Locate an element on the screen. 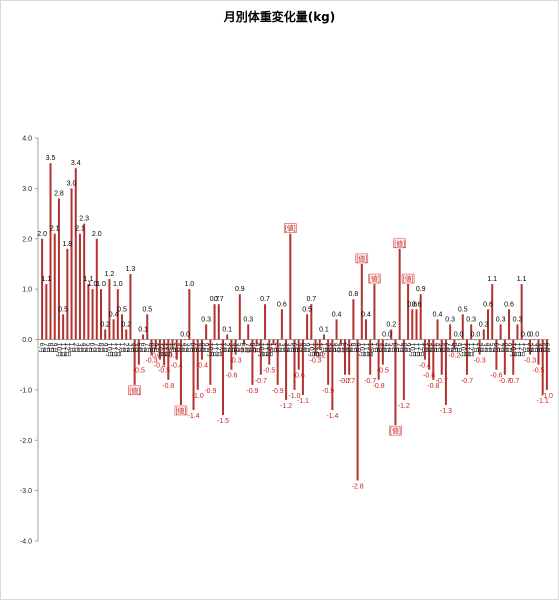 The image size is (559, 600). data-label: 0.0 is located at coordinates (185, 335).